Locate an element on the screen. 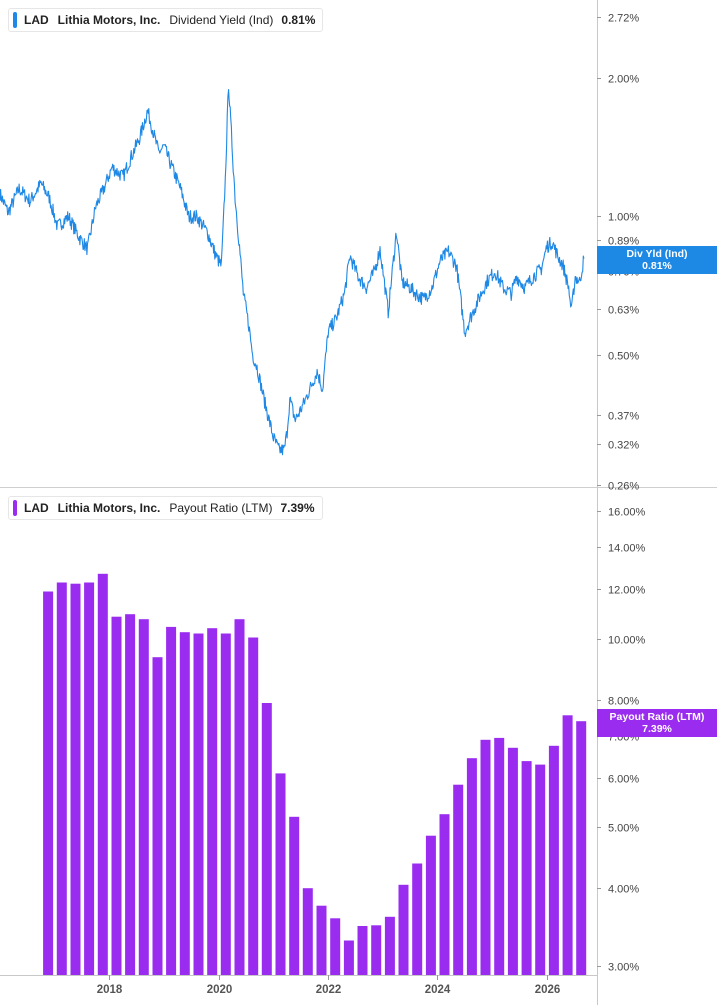  y-tick-label: 4.00% is located at coordinates (623, 890).